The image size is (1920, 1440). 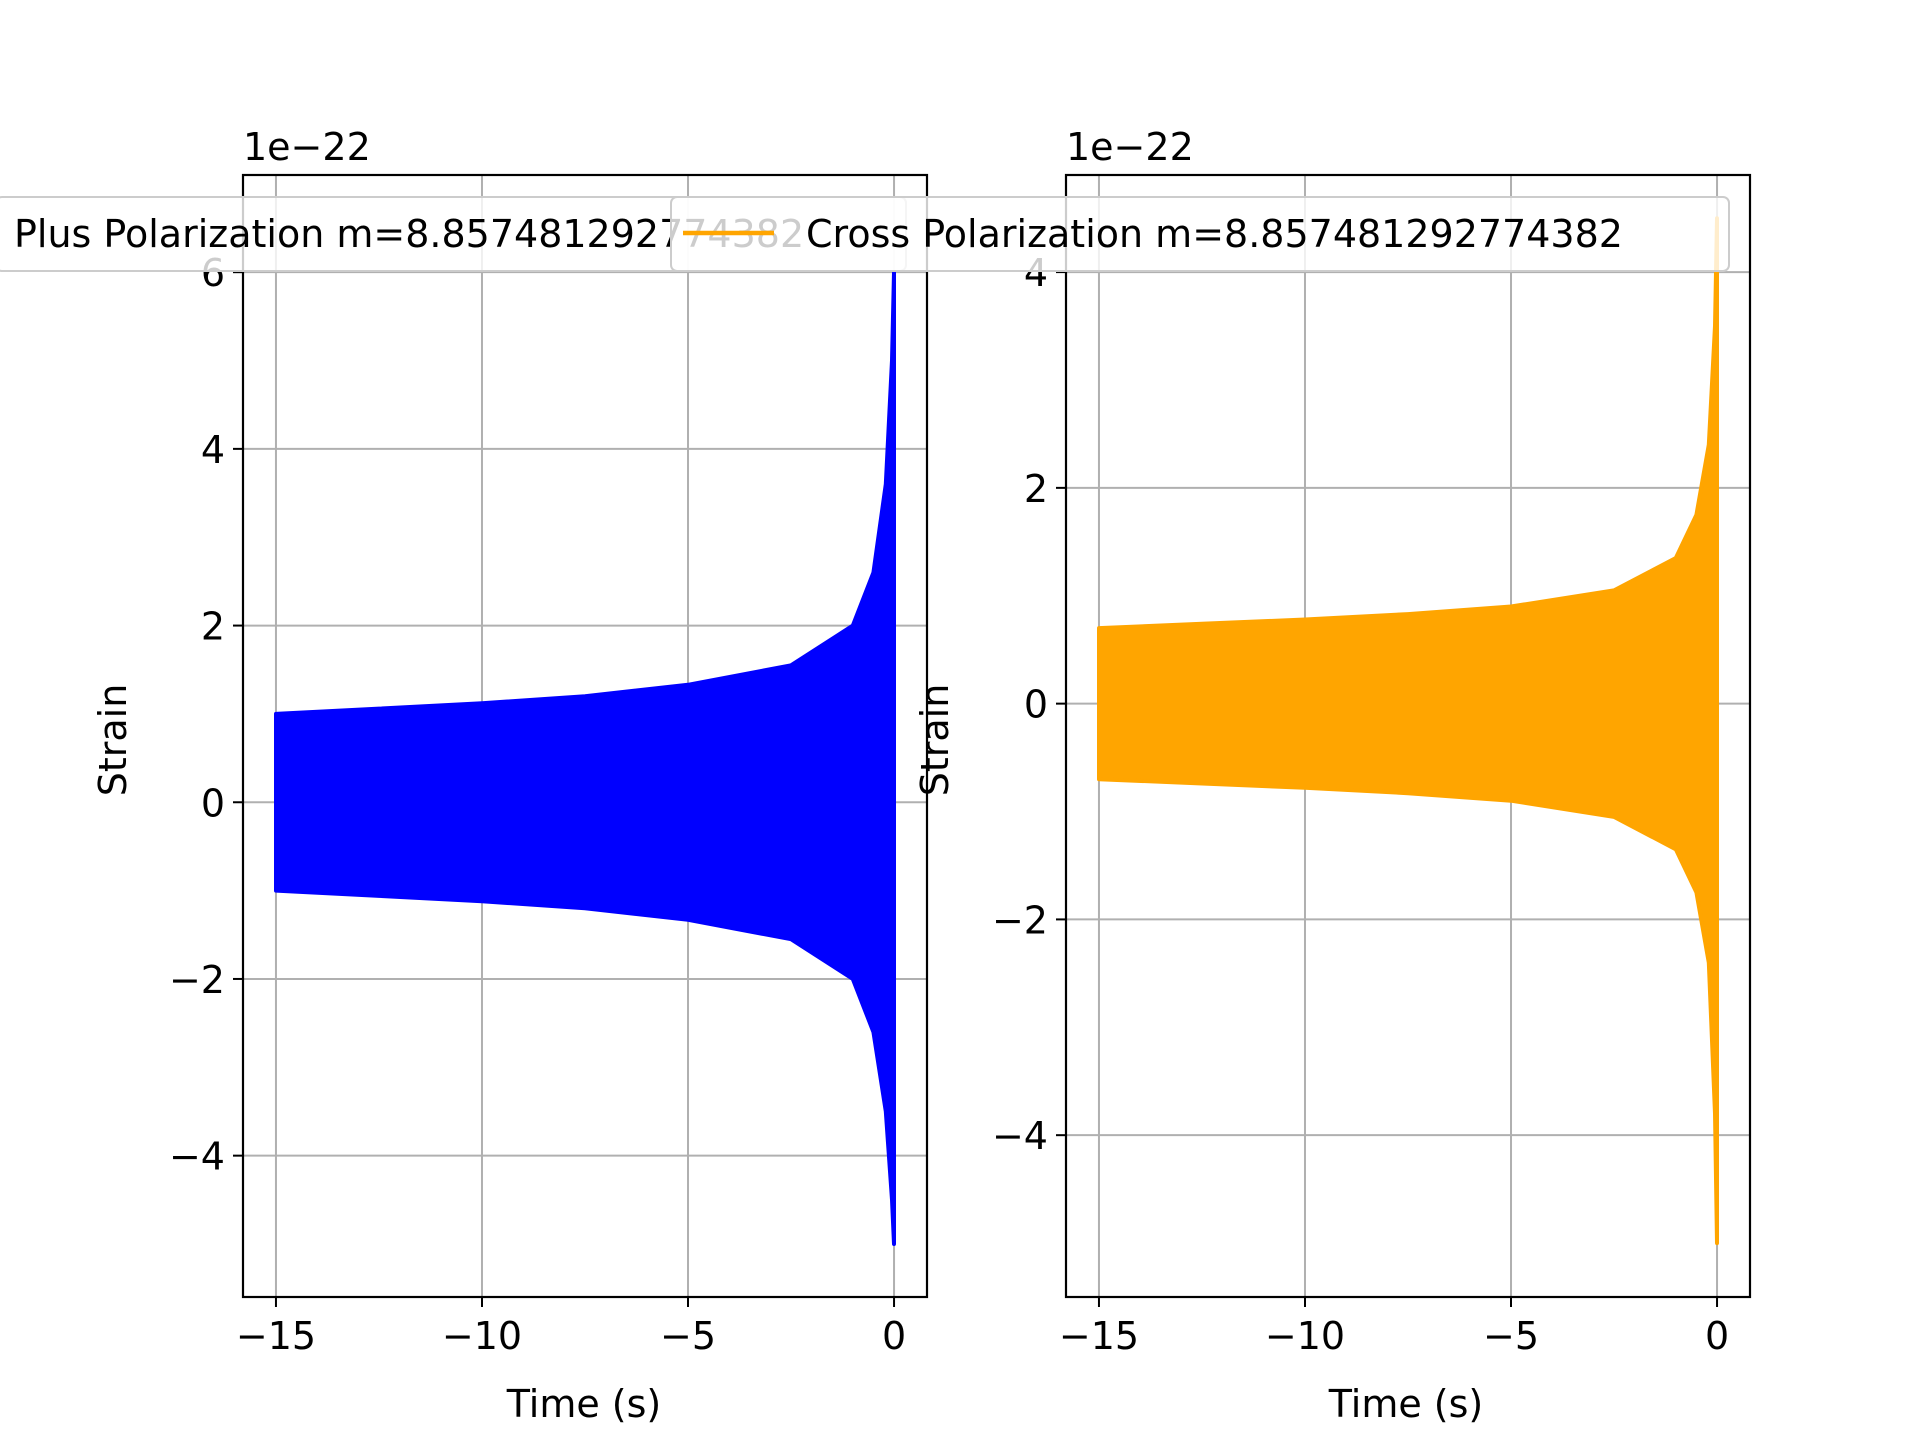 What do you see at coordinates (688, 1336) in the screenshot?
I see `left-x-tick-label: −5` at bounding box center [688, 1336].